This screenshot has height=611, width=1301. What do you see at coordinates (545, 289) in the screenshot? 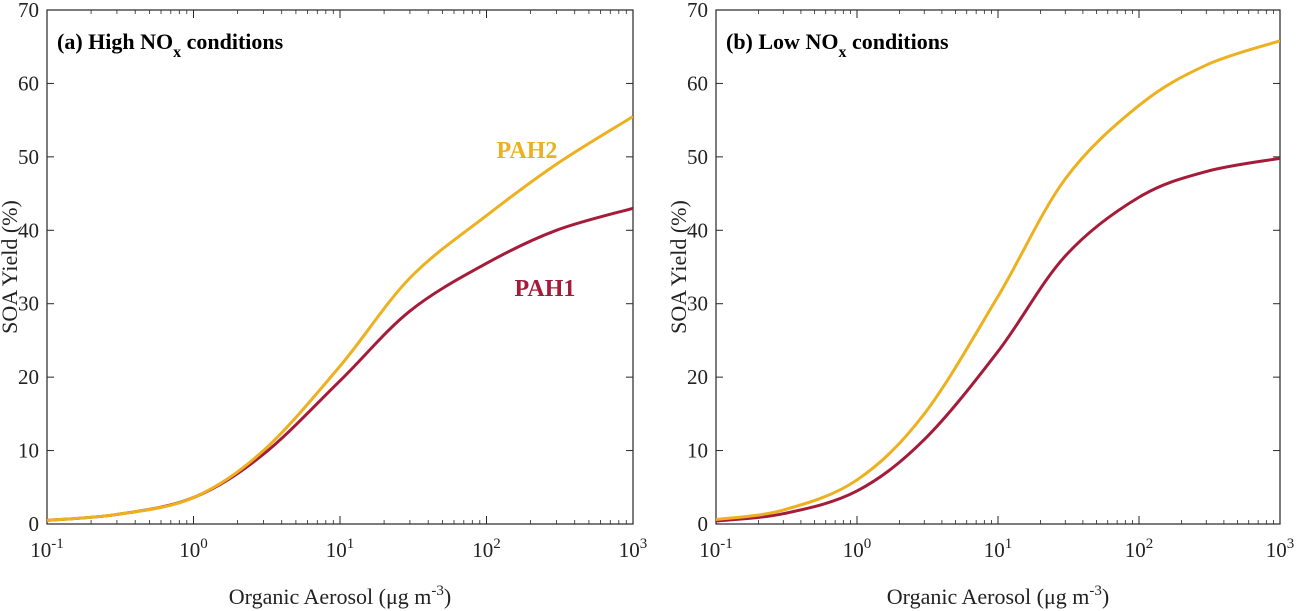
I see `series-label-pah1: PAH1` at bounding box center [545, 289].